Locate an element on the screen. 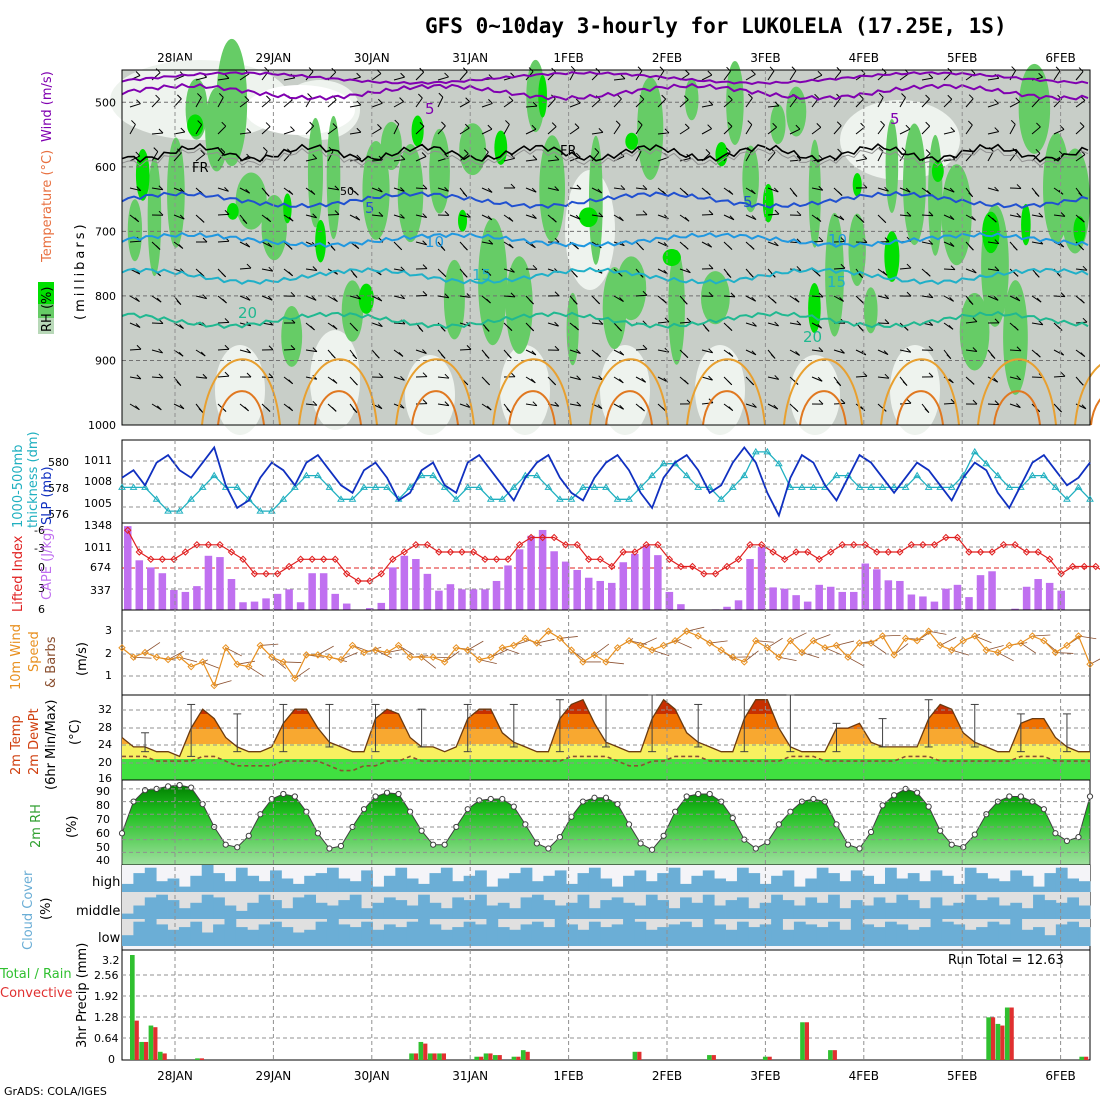 This screenshot has width=1100, height=1100. minmax-label: (6hr Min/Max) is located at coordinates (51, 745).